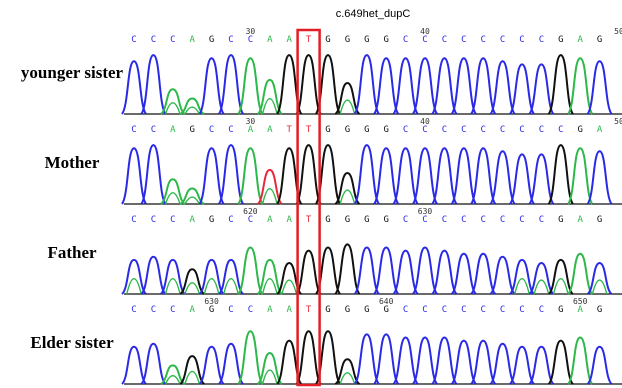 The width and height of the screenshot is (622, 388). I want to click on position-tick-label: 620, so click(250, 211).